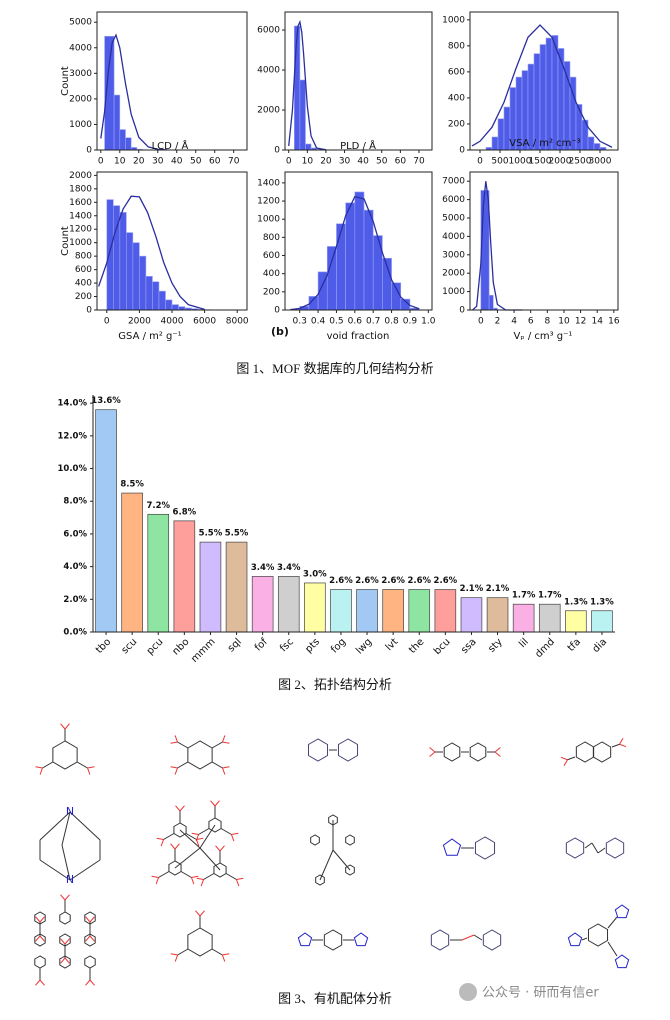 Image resolution: width=670 pixels, height=1020 pixels. Describe the element at coordinates (287, 645) in the screenshot. I see `x-tick-label: fsc` at that location.